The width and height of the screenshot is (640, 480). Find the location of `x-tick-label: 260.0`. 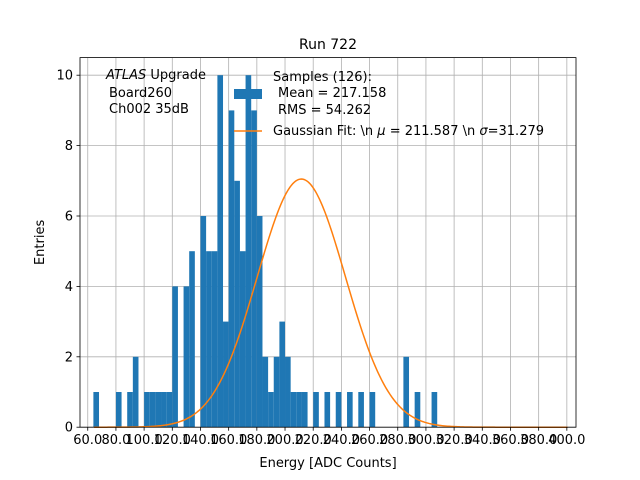

x-tick-label: 260.0 is located at coordinates (369, 440).